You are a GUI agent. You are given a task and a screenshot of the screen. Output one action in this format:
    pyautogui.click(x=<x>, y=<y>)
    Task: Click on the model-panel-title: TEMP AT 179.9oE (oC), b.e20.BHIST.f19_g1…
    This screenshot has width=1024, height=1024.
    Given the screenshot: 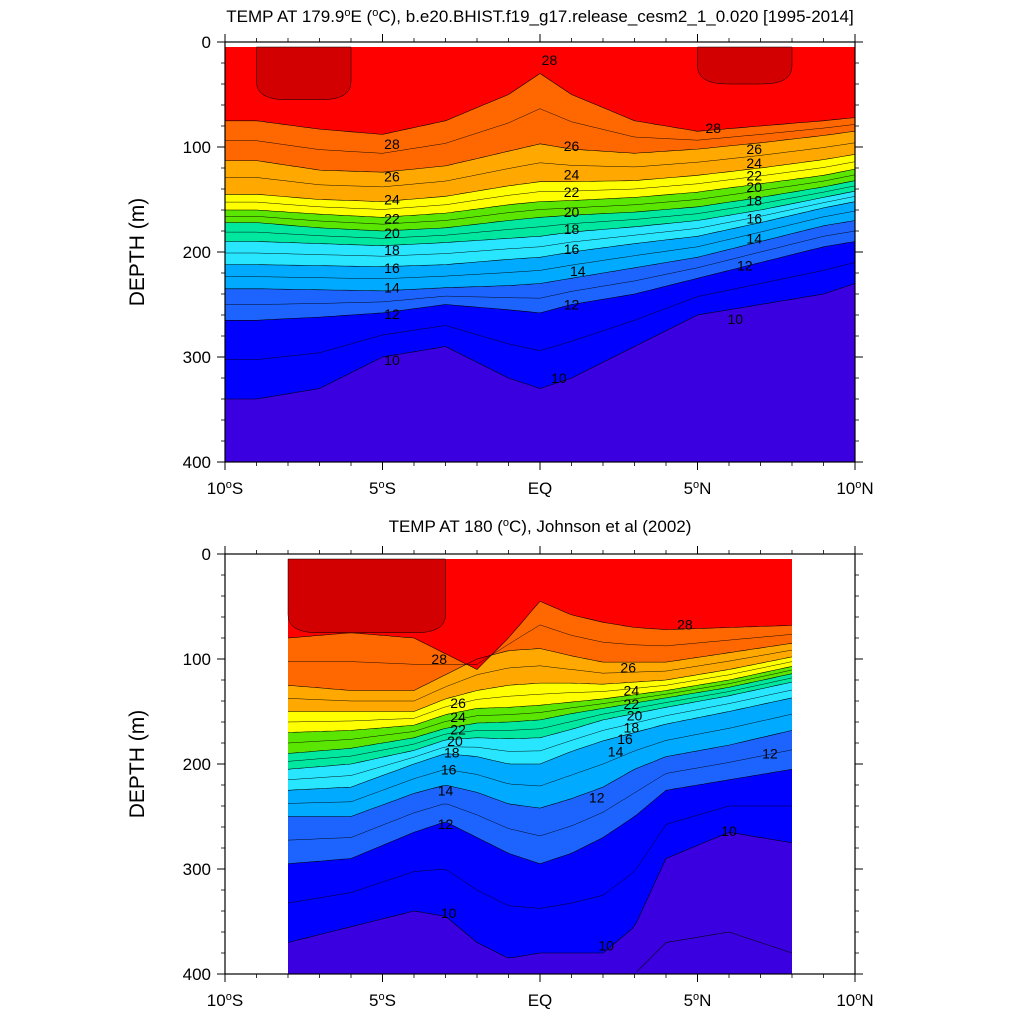 What is the action you would take?
    pyautogui.click(x=540, y=16)
    